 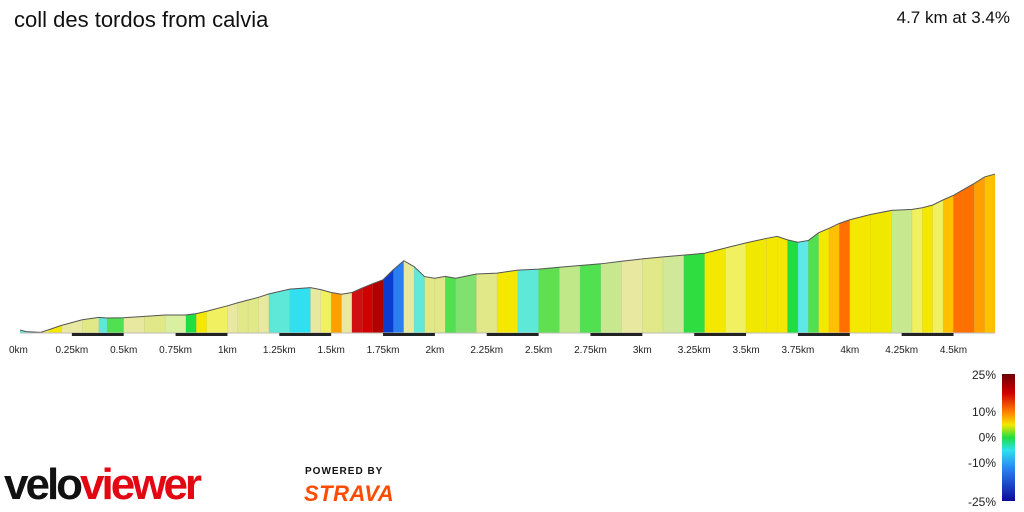 What do you see at coordinates (331, 350) in the screenshot?
I see `x-tick-label: 1.5km` at bounding box center [331, 350].